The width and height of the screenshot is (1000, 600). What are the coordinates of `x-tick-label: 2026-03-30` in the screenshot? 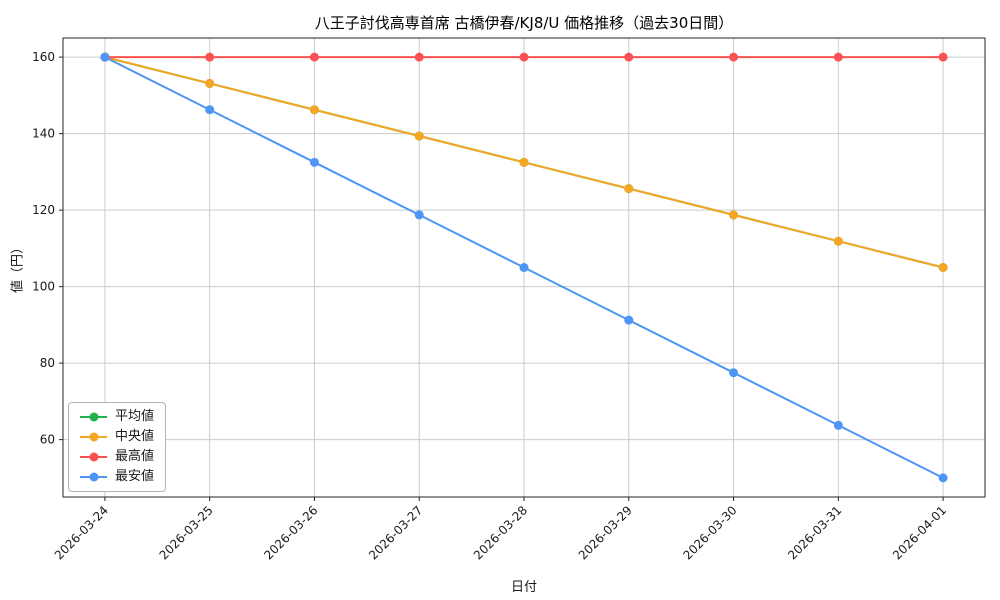 It's located at (709, 532).